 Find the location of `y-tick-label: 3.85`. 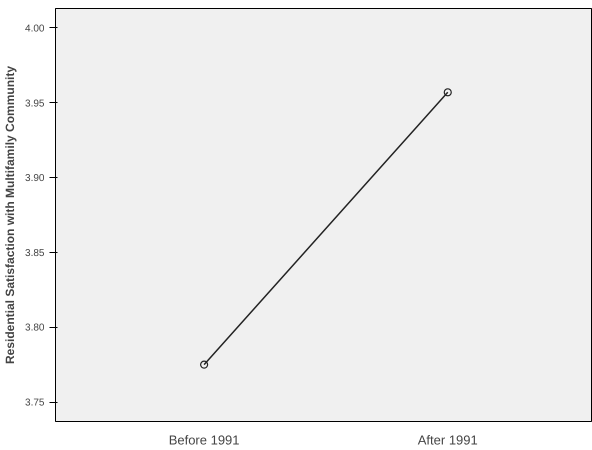

y-tick-label: 3.85 is located at coordinates (35, 253).